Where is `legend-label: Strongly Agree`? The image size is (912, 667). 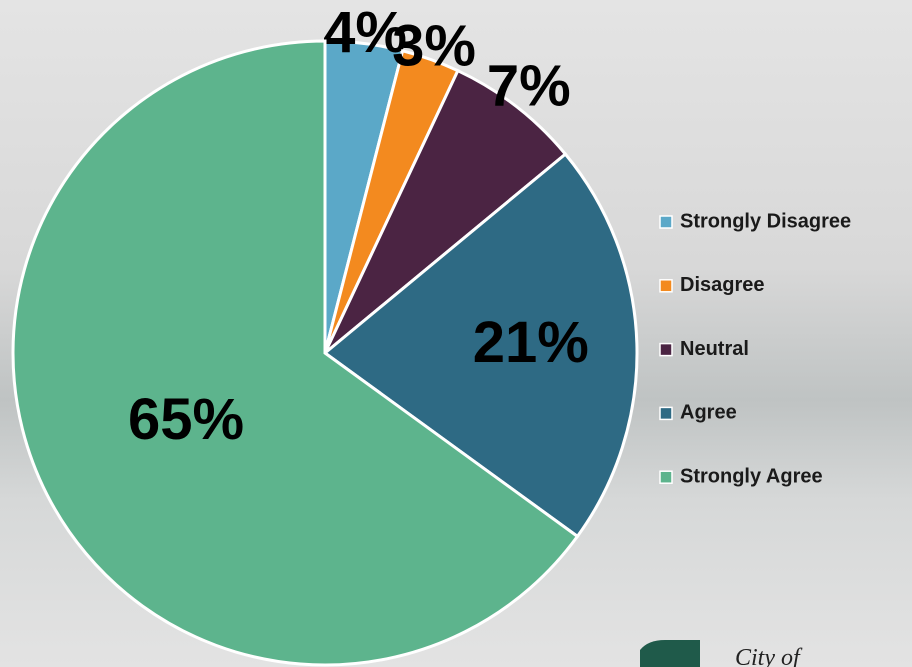 legend-label: Strongly Agree is located at coordinates (751, 476).